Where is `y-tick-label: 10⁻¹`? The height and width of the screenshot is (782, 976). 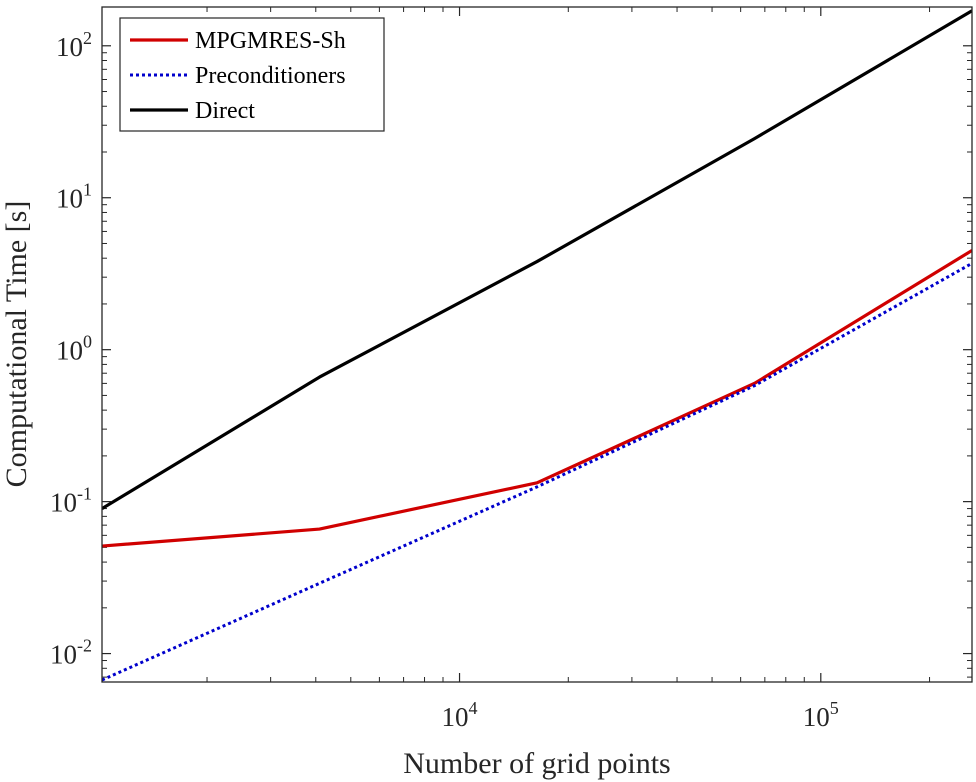
y-tick-label: 10⁻¹ is located at coordinates (71, 501).